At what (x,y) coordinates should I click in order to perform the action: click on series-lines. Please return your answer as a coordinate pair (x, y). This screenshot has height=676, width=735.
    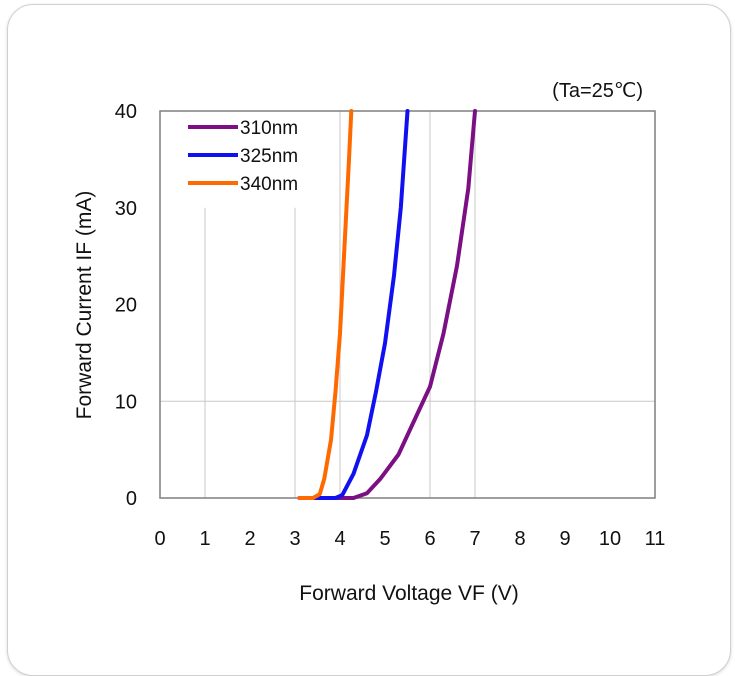
    Looking at the image, I should click on (387, 304).